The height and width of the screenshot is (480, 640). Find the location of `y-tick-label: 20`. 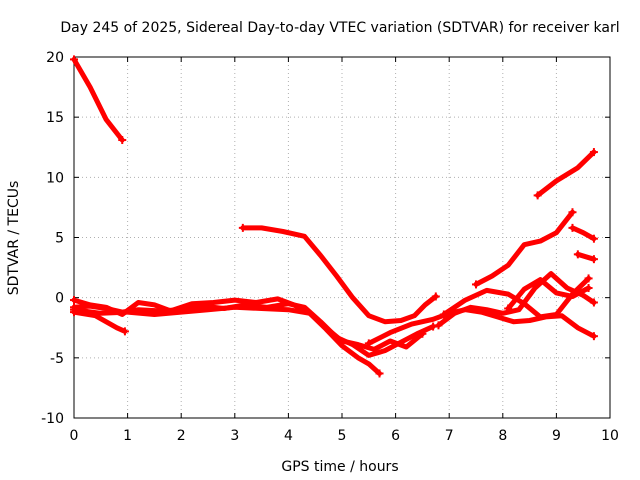

y-tick-label: 20 is located at coordinates (55, 58).